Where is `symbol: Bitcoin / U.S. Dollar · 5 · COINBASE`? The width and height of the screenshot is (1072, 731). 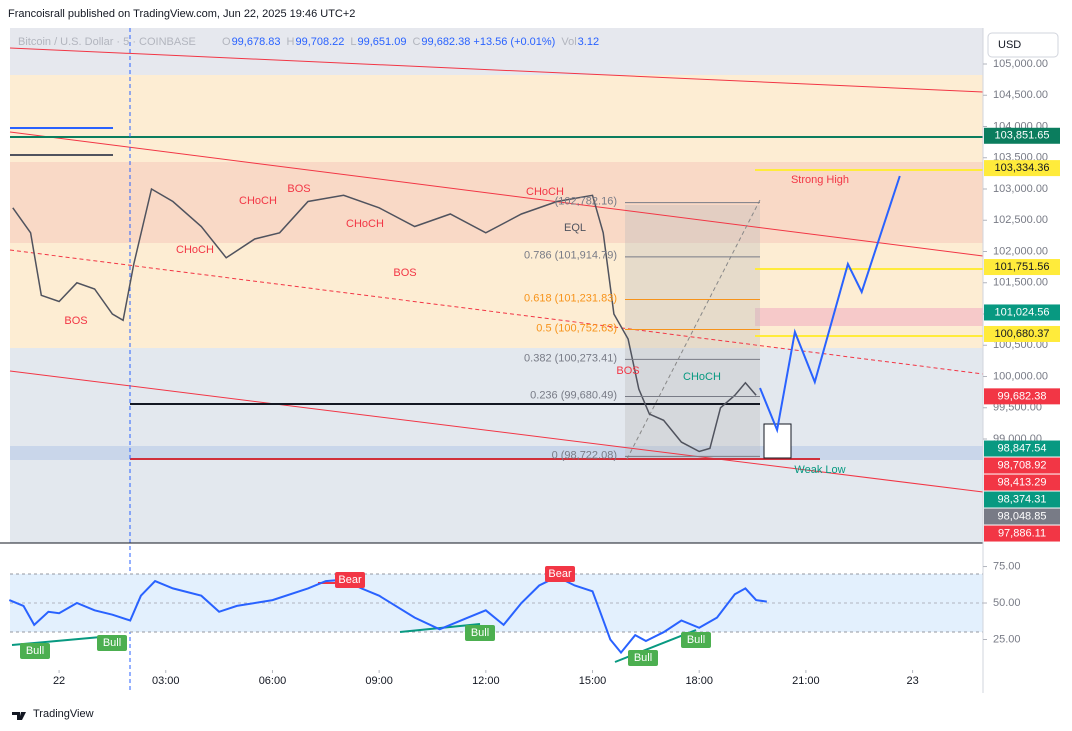
symbol: Bitcoin / U.S. Dollar · 5 · COINBASE is located at coordinates (107, 42).